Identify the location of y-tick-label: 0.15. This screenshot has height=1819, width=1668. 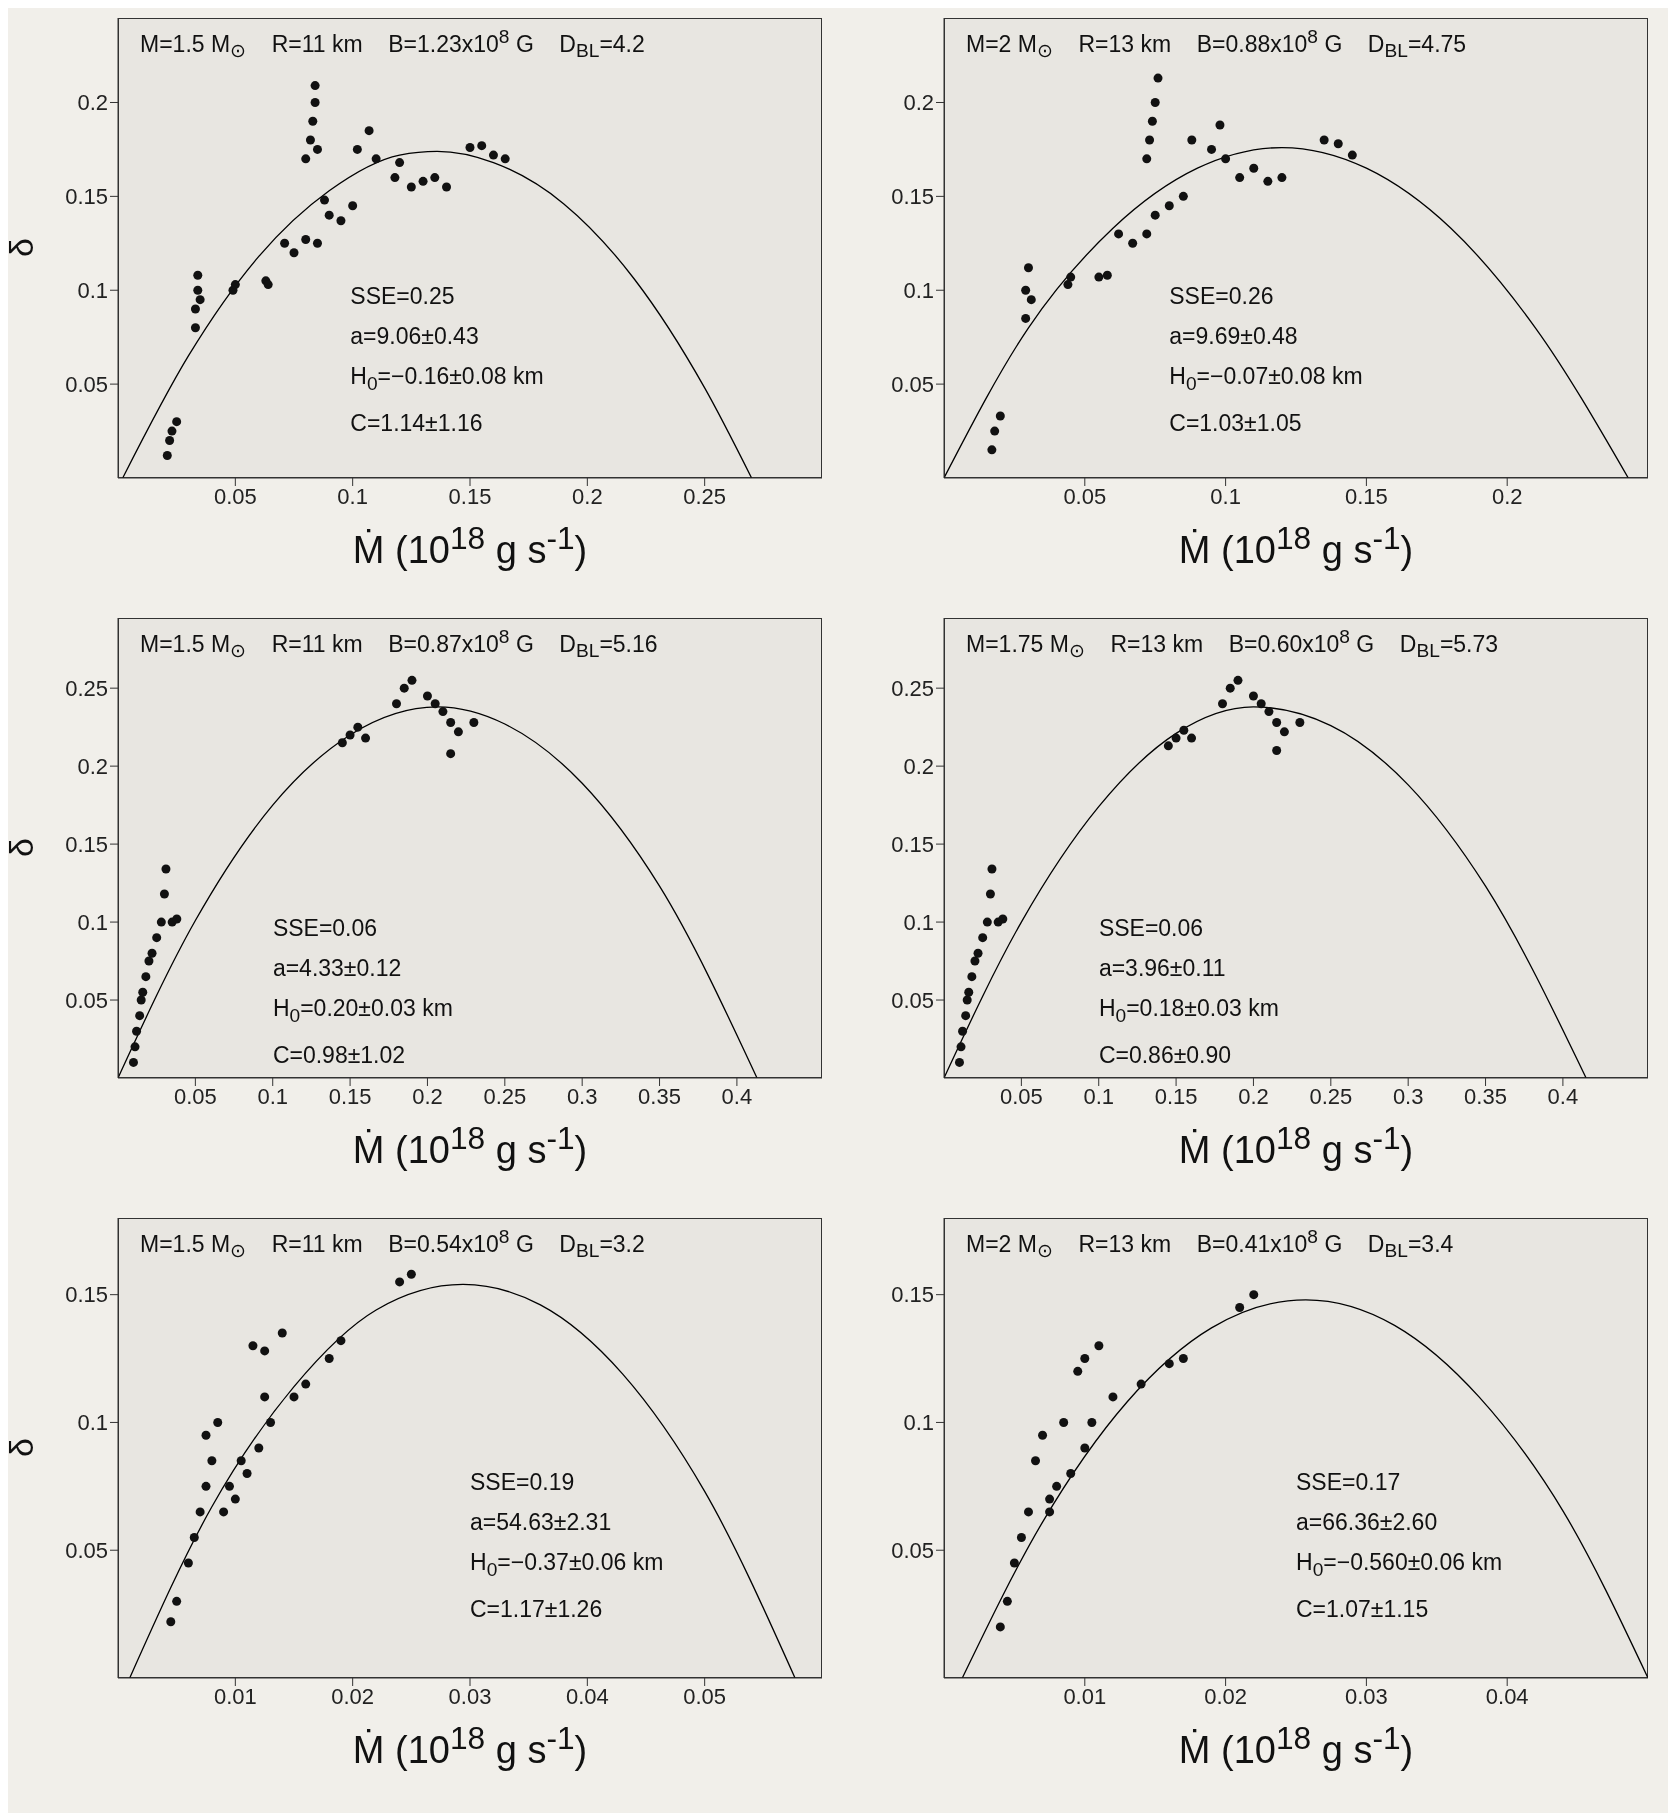
(912, 1295).